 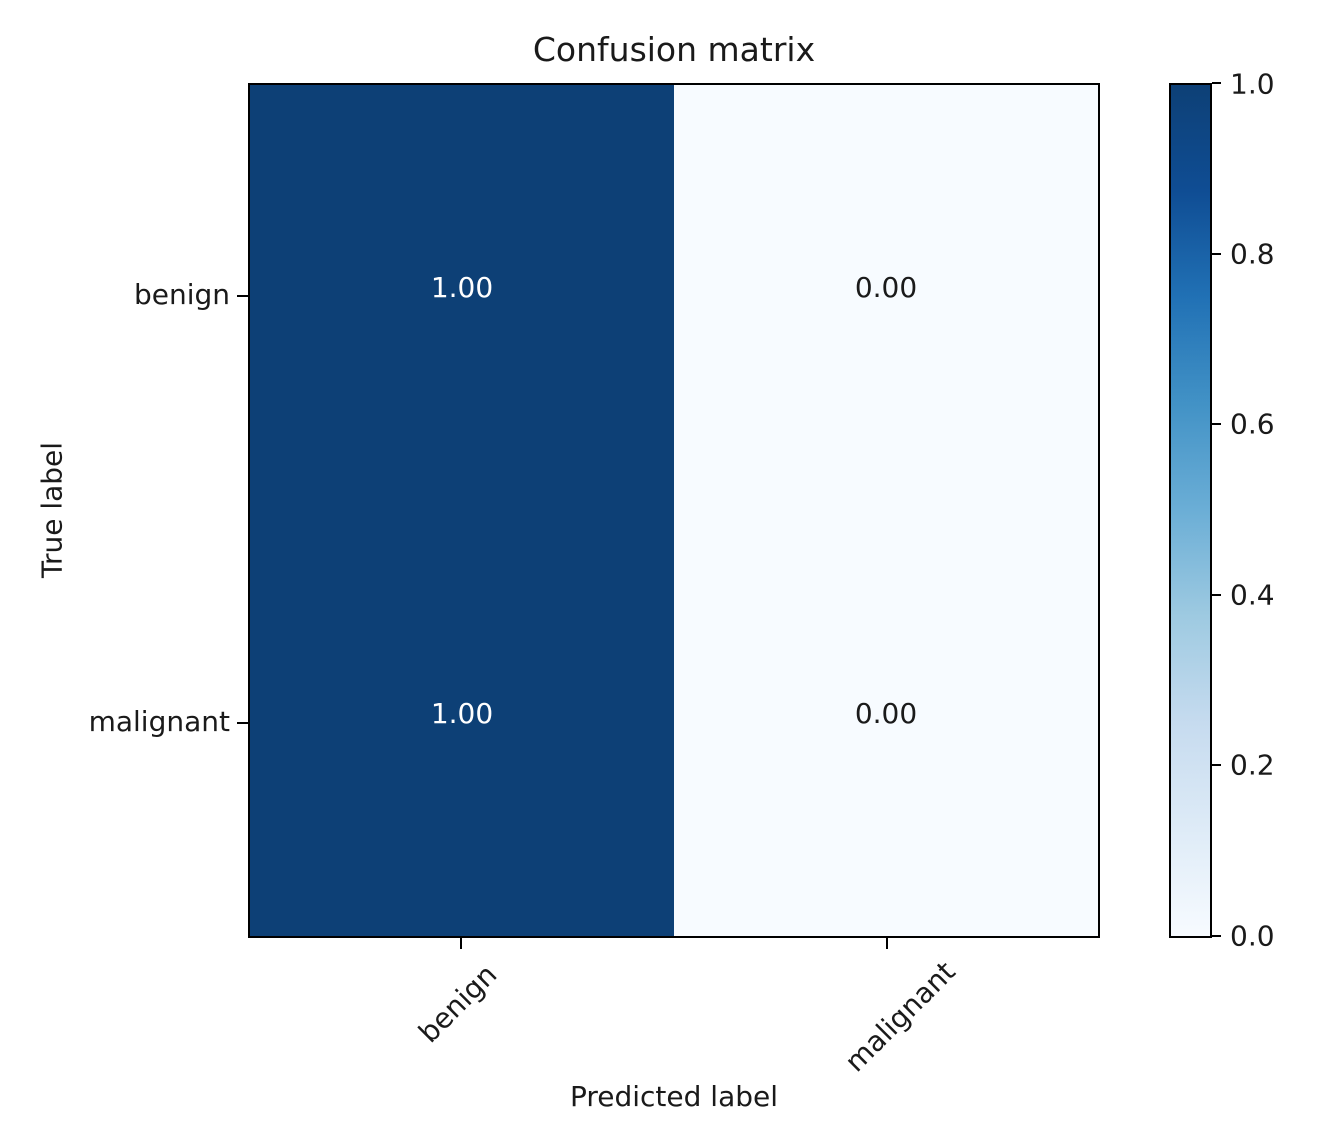 What do you see at coordinates (159, 721) in the screenshot?
I see `y-tick-label-malignant: malignant` at bounding box center [159, 721].